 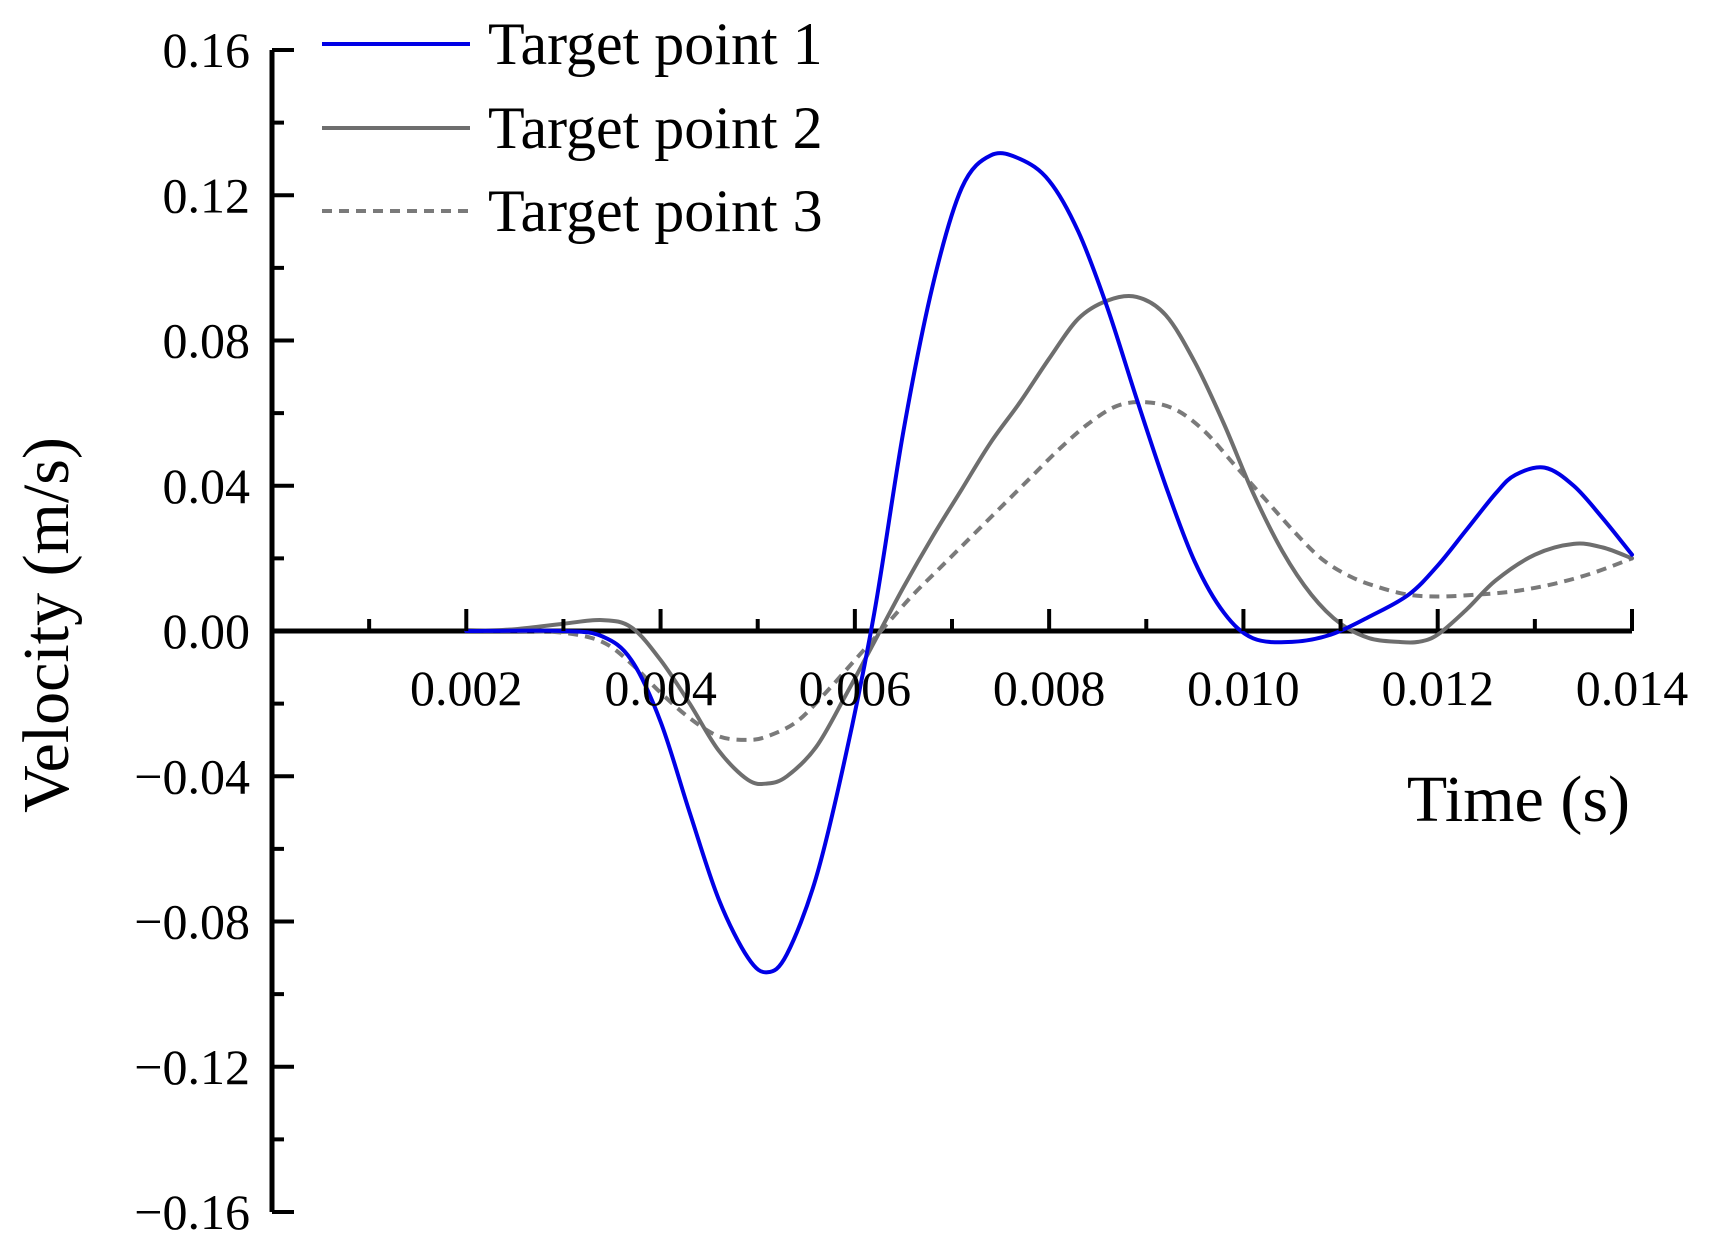 I want to click on x-tick-label: 0.006, so click(x=855, y=688).